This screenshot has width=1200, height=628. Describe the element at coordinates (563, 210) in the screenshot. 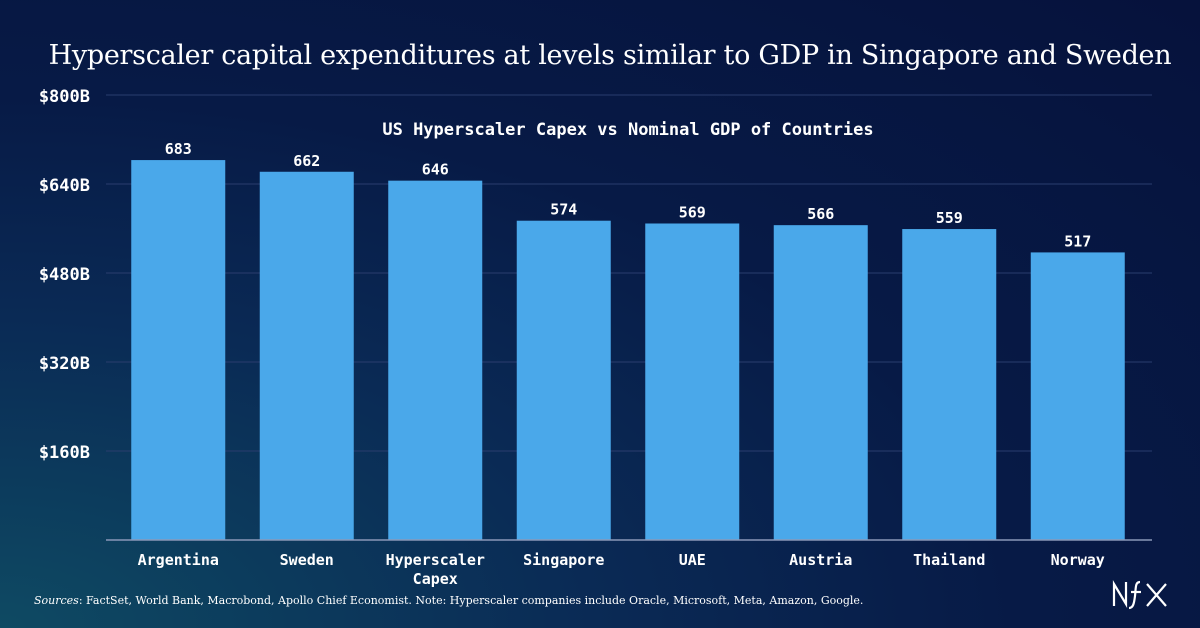

I see `data-label: 574` at that location.